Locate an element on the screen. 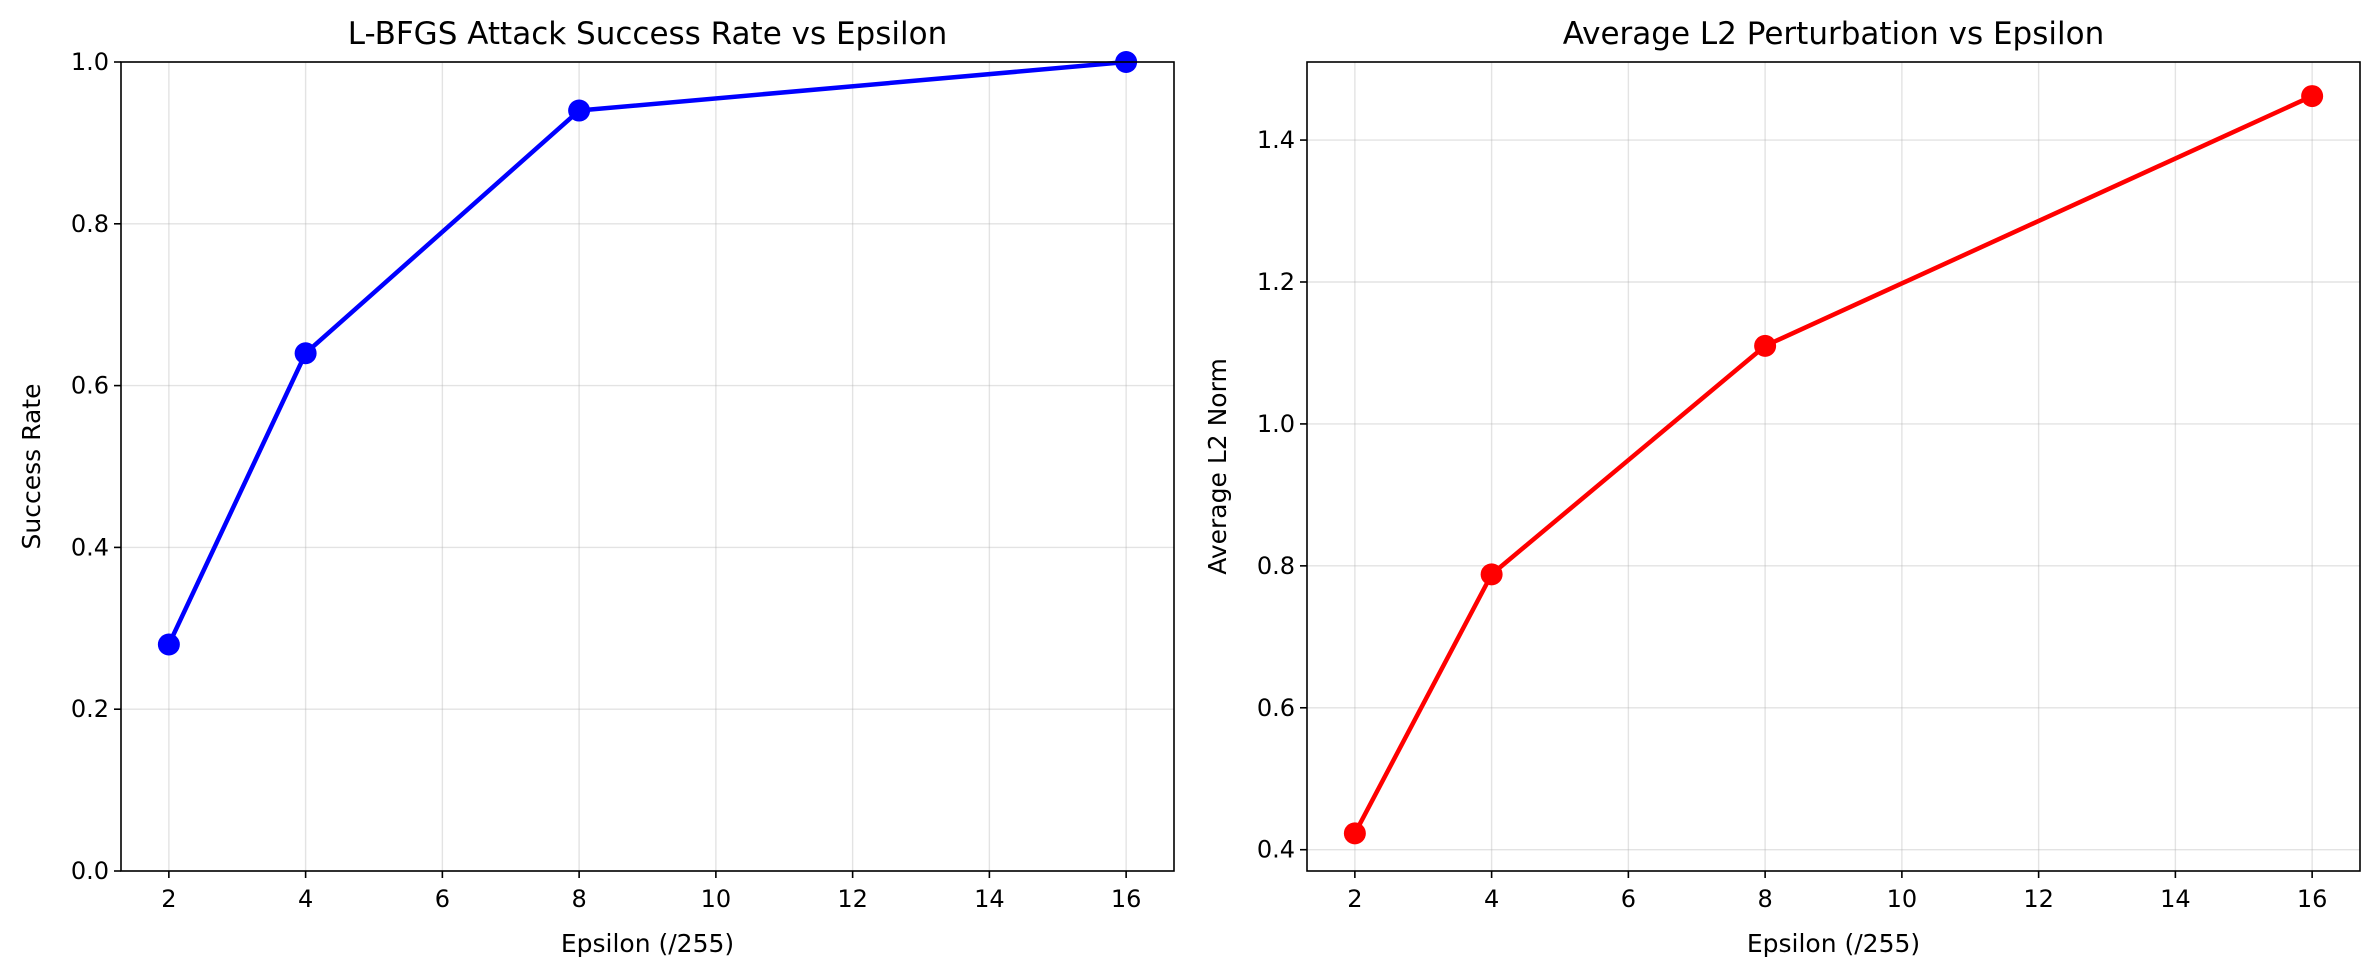 The height and width of the screenshot is (977, 2380). y-axis-label: Average L2 Norm is located at coordinates (1217, 466).